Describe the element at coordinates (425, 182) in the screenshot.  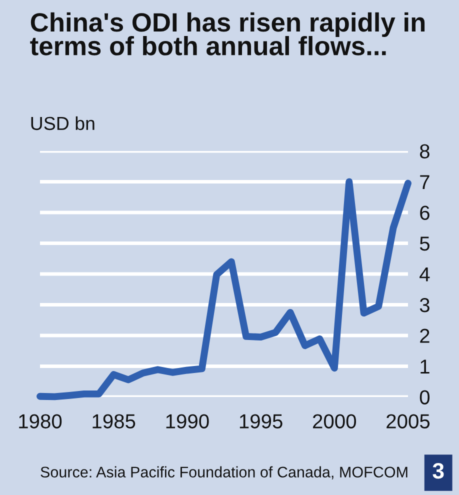
I see `y-tick-label: 7` at that location.